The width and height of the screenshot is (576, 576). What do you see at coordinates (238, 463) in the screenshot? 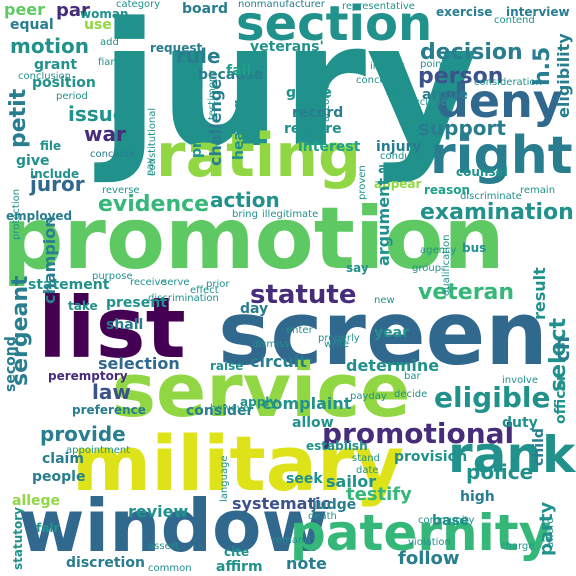
I see `word-military: military` at bounding box center [238, 463].